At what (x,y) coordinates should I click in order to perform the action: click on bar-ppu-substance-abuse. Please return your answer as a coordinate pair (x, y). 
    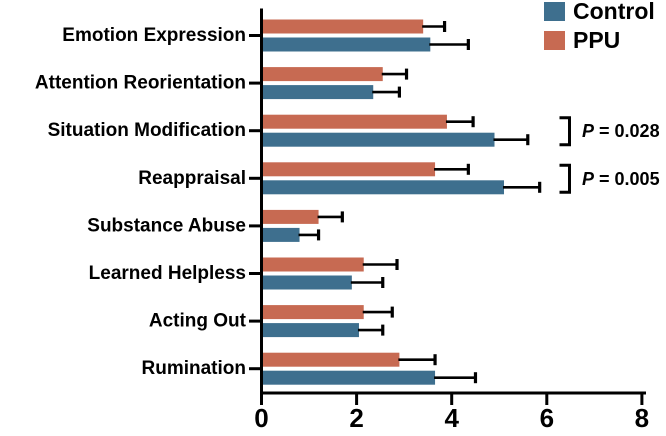
    Looking at the image, I should click on (291, 216).